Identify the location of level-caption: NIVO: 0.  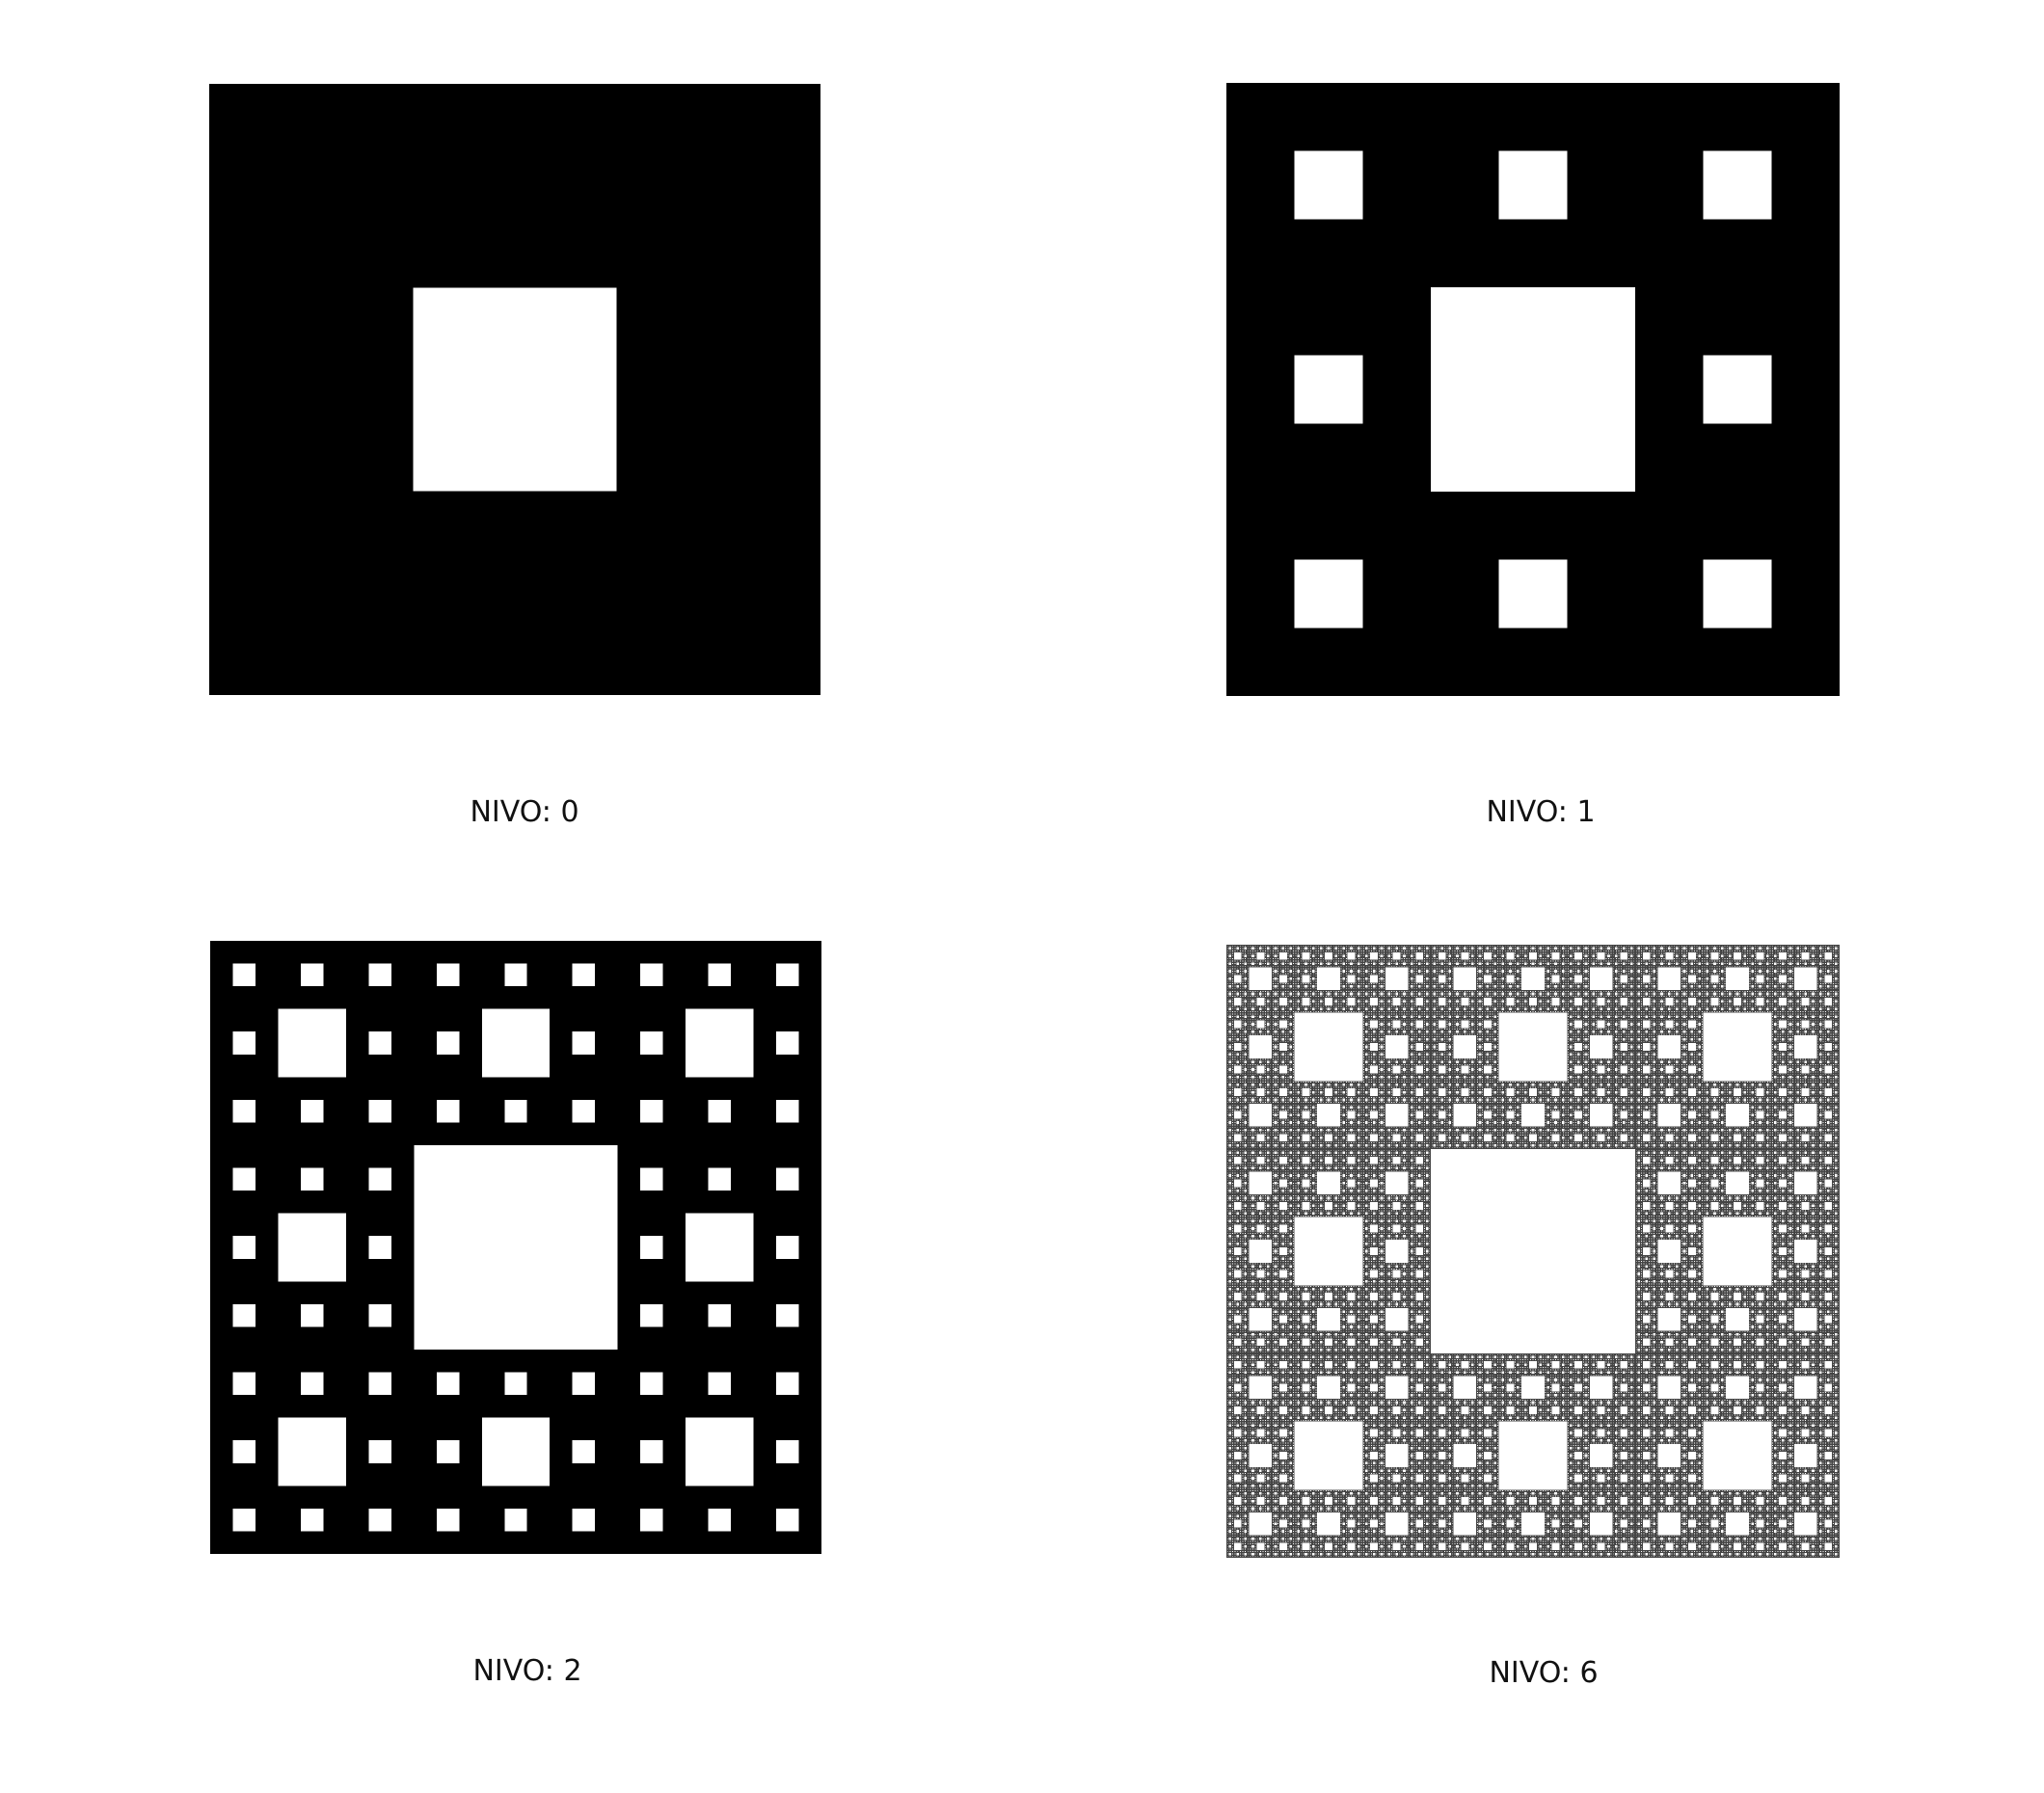
(524, 812).